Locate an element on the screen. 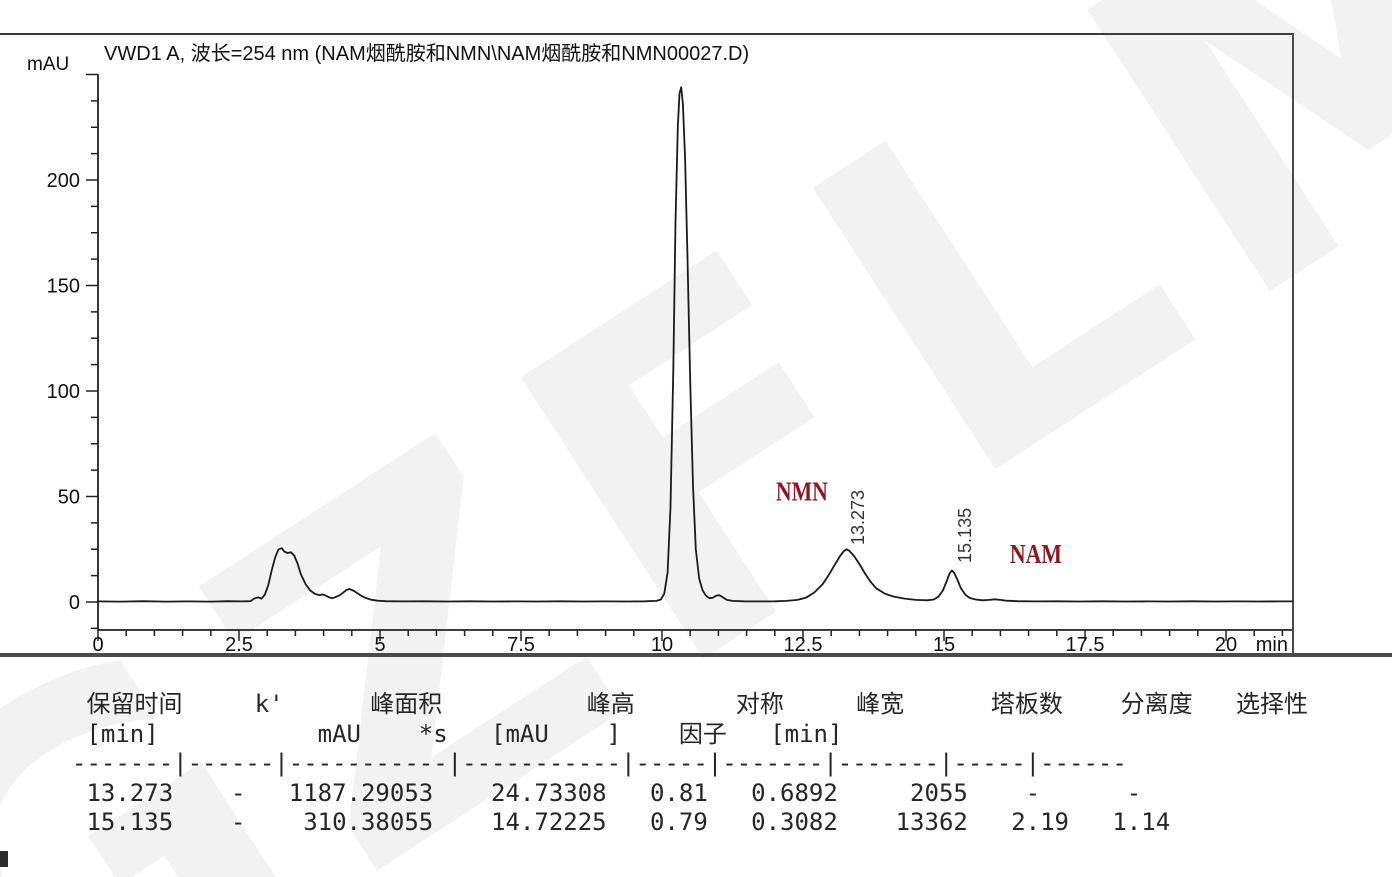 The image size is (1392, 877). retention-time-label: 15.135 is located at coordinates (965, 535).